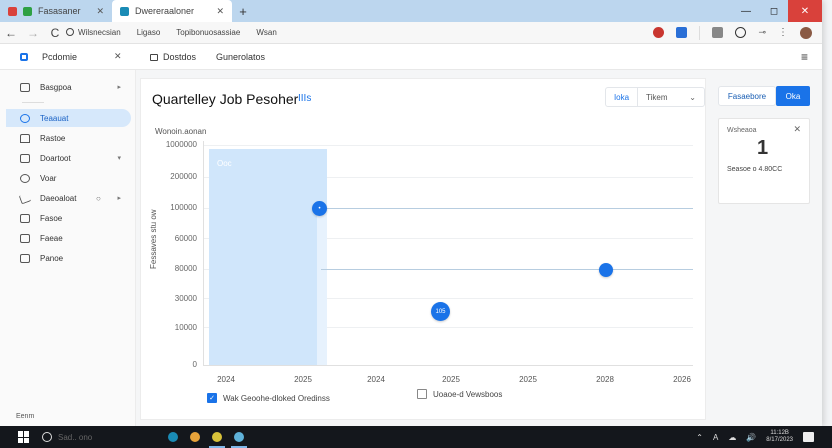 This screenshot has height=448, width=832. I want to click on tab-active: Dwereraaloner ✕, so click(172, 11).